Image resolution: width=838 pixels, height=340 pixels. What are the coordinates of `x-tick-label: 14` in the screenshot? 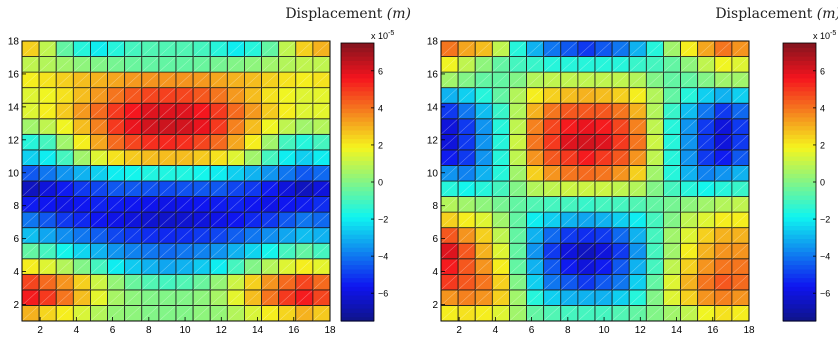 It's located at (258, 330).